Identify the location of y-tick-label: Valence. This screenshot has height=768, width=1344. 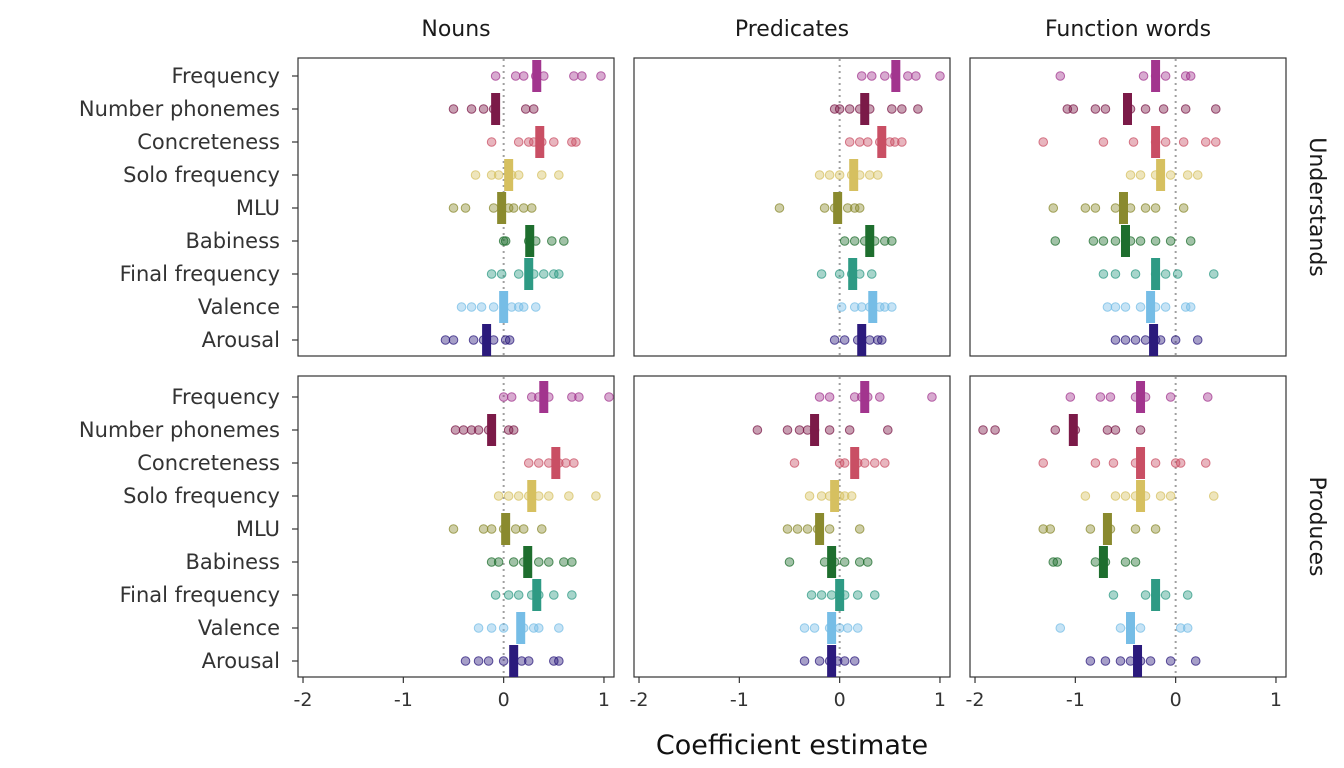
(239, 628).